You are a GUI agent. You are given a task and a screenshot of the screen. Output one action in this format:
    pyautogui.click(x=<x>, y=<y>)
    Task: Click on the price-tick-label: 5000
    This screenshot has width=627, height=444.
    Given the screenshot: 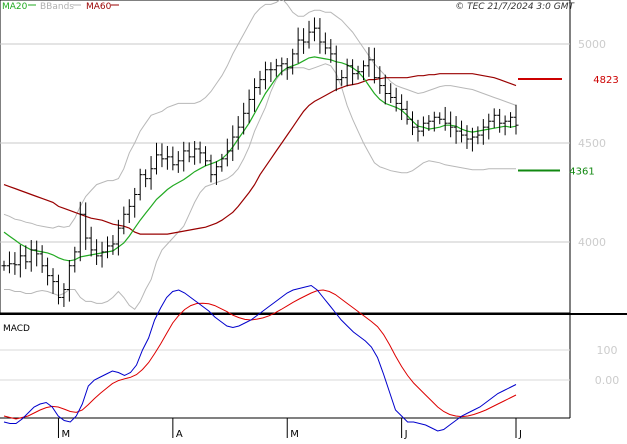 What is the action you would take?
    pyautogui.click(x=592, y=44)
    